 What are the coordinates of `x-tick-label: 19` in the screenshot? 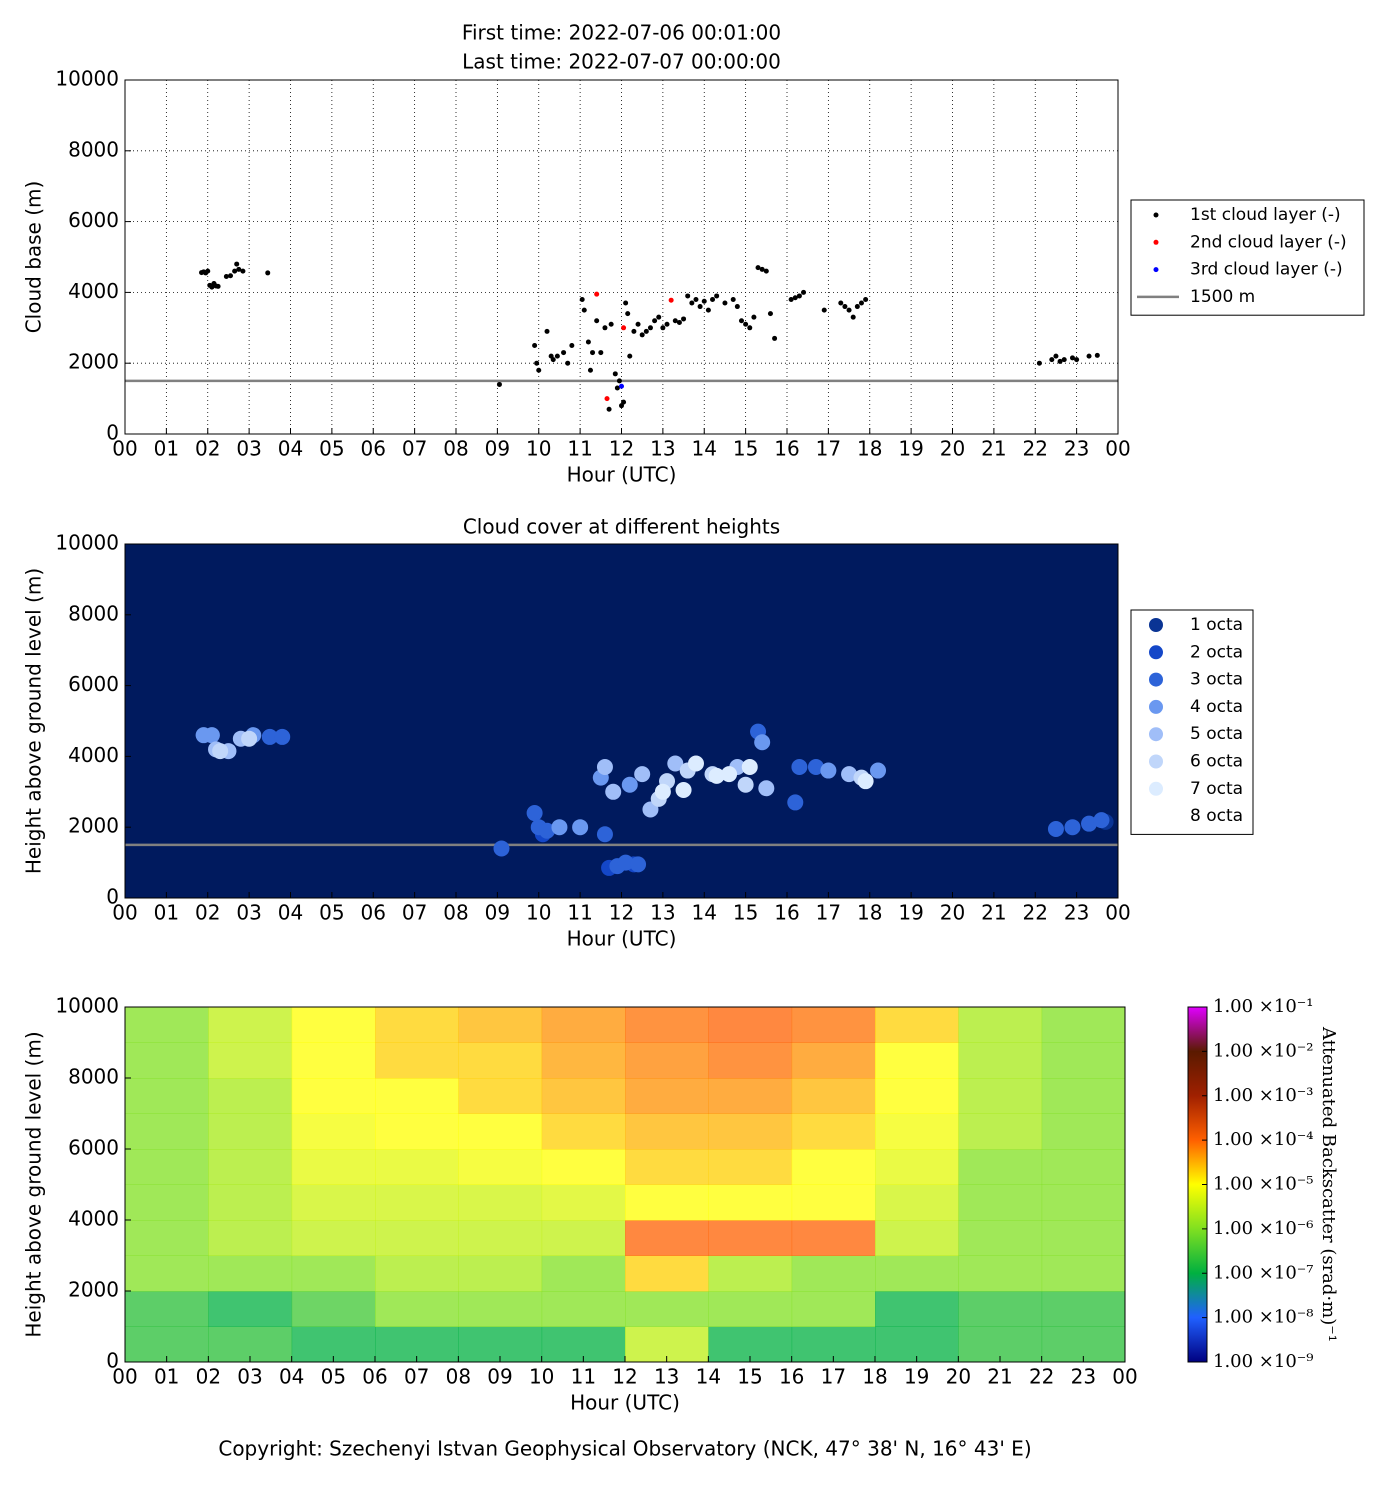 It's located at (910, 449).